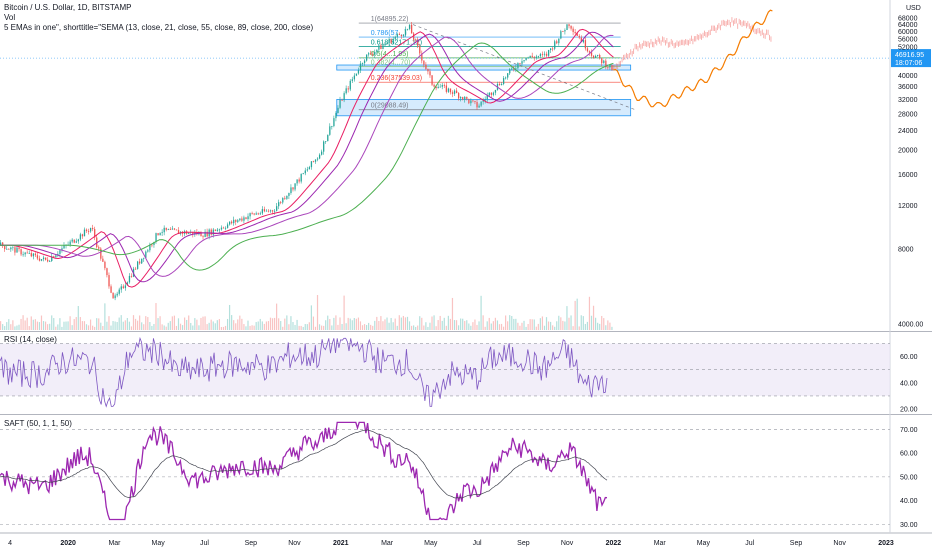 This screenshot has width=932, height=550. Describe the element at coordinates (38, 423) in the screenshot. I see `saft-title: SAFT (50, 1, 1, 50)` at that location.